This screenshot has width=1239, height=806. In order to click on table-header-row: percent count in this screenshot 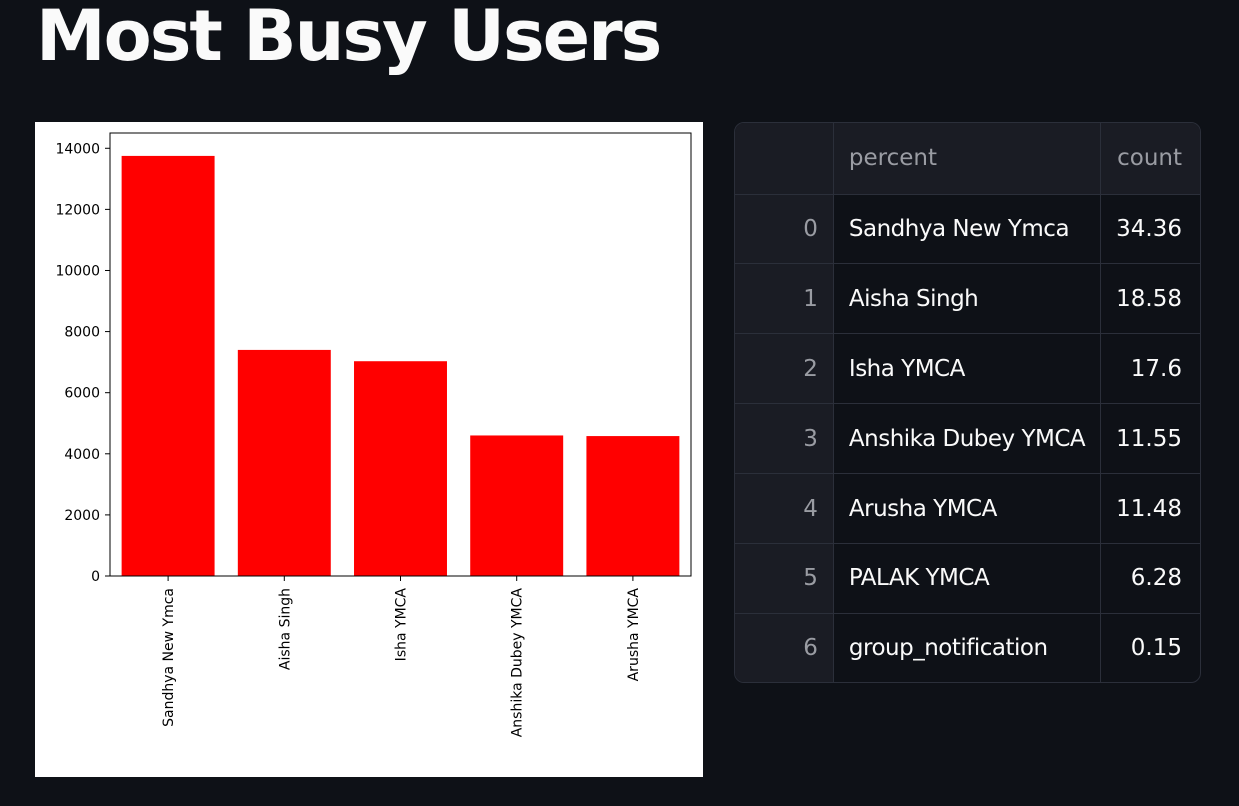, I will do `click(967, 159)`.